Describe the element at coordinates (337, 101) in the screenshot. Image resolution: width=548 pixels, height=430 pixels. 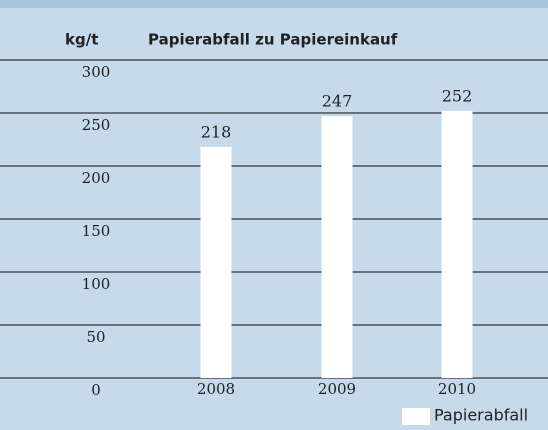
I see `value-label: 247` at that location.